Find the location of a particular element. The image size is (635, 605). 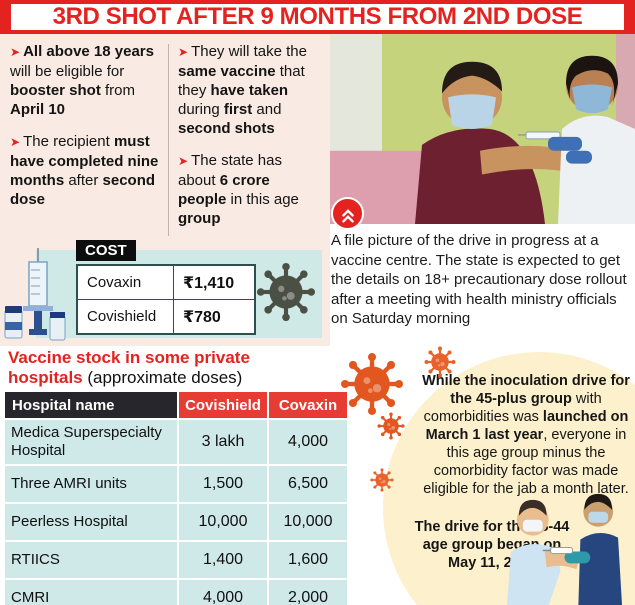

vaccine-name: Covaxin is located at coordinates (125, 282).